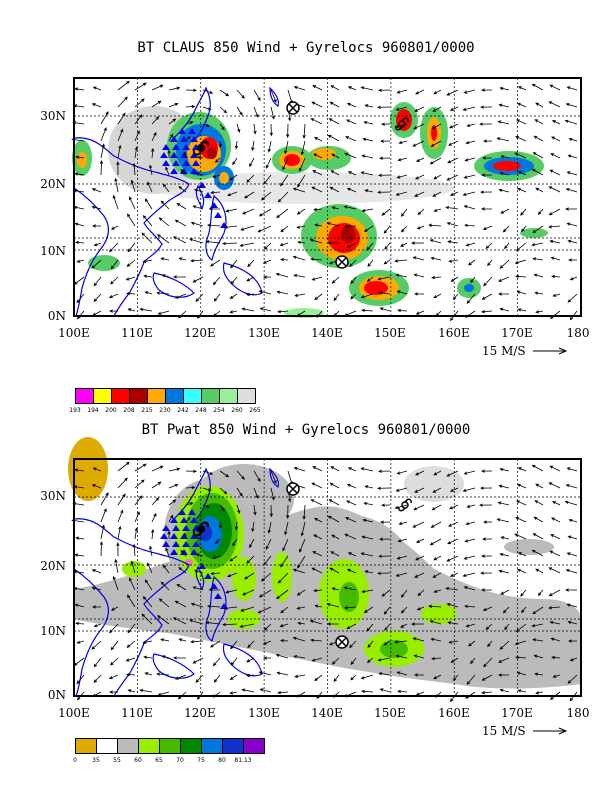  What do you see at coordinates (306, 430) in the screenshot?
I see `panel2-title: BT Pwat 850 Wind + Gyrelocs 960801/0000` at bounding box center [306, 430].